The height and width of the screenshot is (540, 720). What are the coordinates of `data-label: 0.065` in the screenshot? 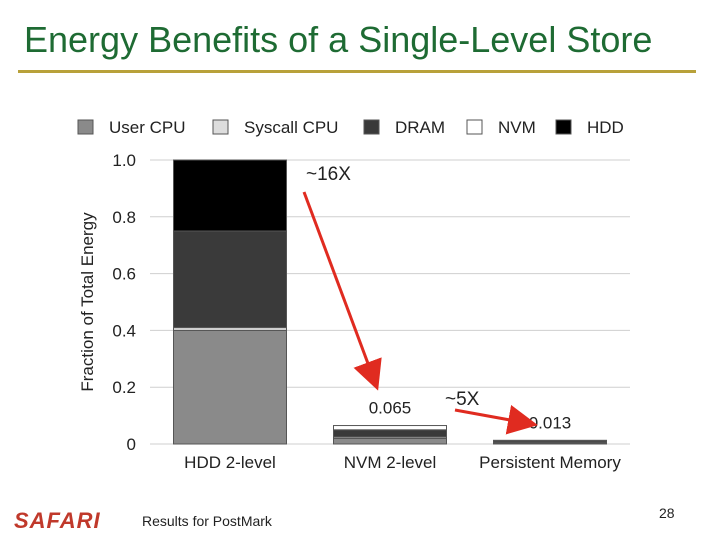 It's located at (390, 408).